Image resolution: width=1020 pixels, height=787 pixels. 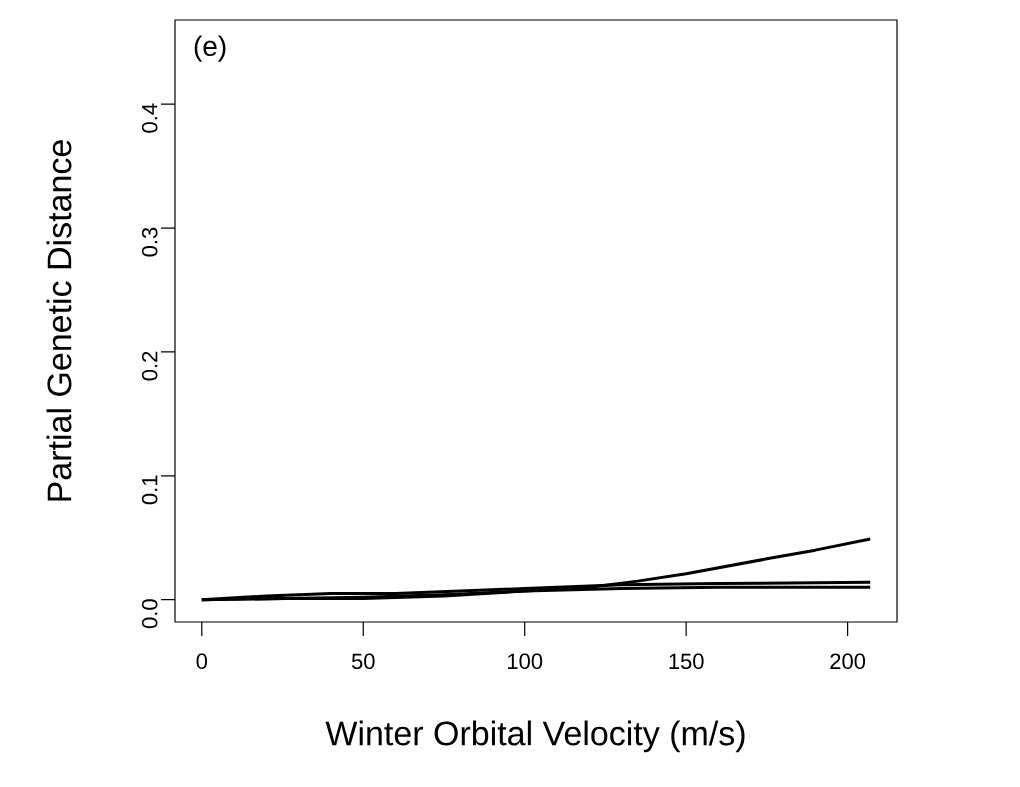 I want to click on x-tick-label: 50, so click(x=363, y=661).